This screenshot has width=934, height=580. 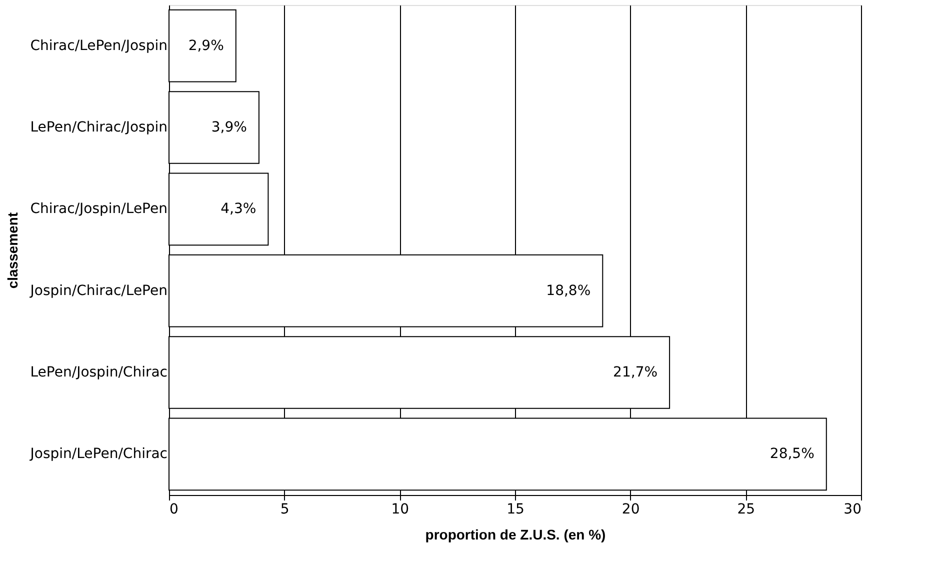 What do you see at coordinates (238, 209) in the screenshot?
I see `data-label: 4,3%` at bounding box center [238, 209].